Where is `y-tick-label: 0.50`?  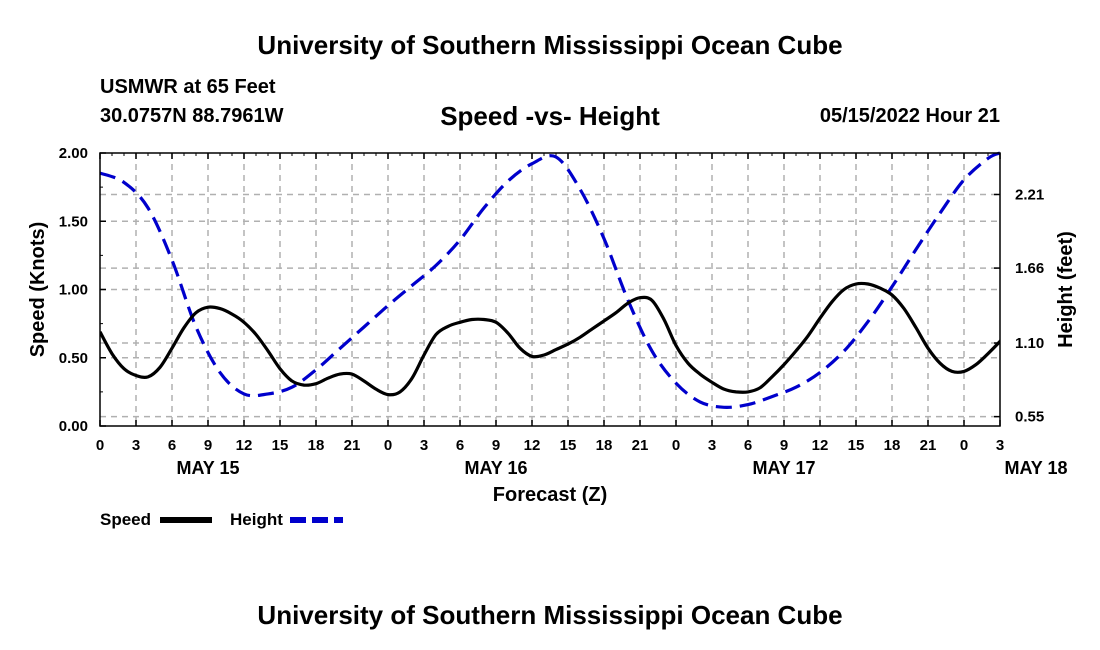
y-tick-label: 0.50 is located at coordinates (73, 358).